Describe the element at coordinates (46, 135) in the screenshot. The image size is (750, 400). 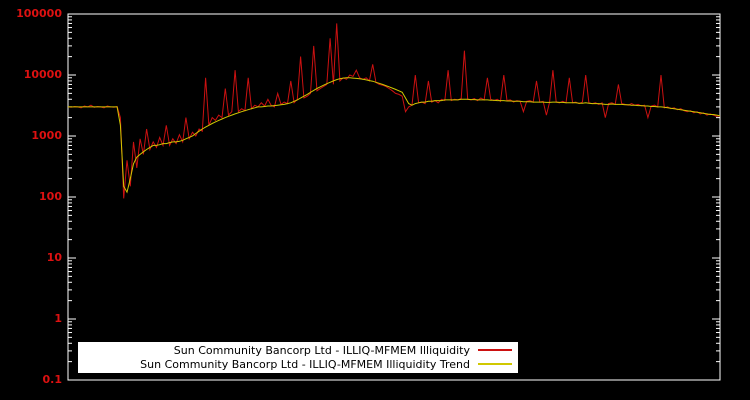
I see `y-tick-label: 1000` at that location.